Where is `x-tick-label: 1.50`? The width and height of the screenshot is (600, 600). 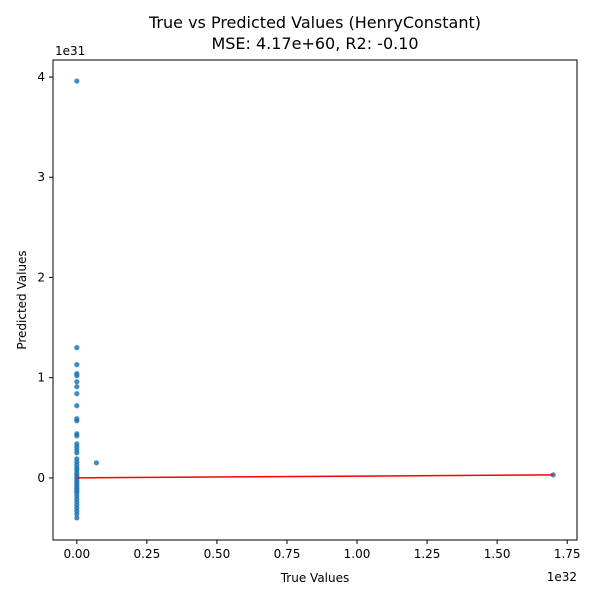
x-tick-label: 1.50 is located at coordinates (497, 554).